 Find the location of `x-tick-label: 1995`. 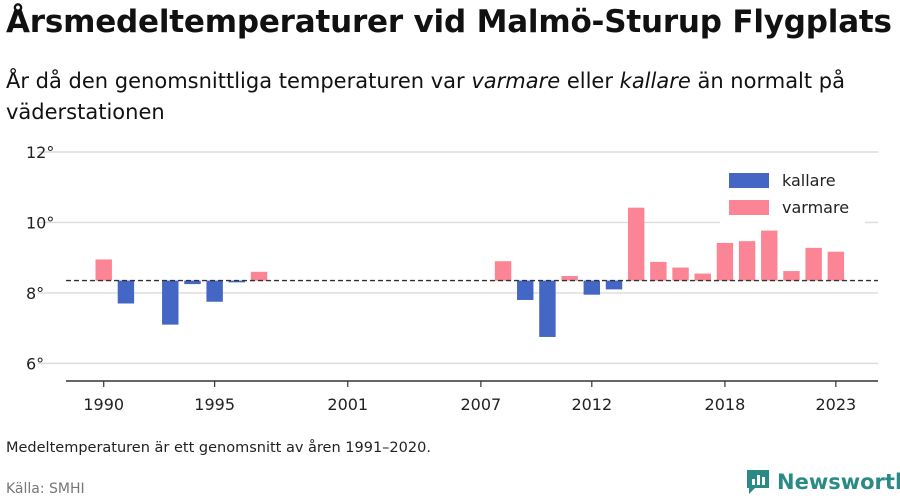

x-tick-label: 1995 is located at coordinates (214, 404).